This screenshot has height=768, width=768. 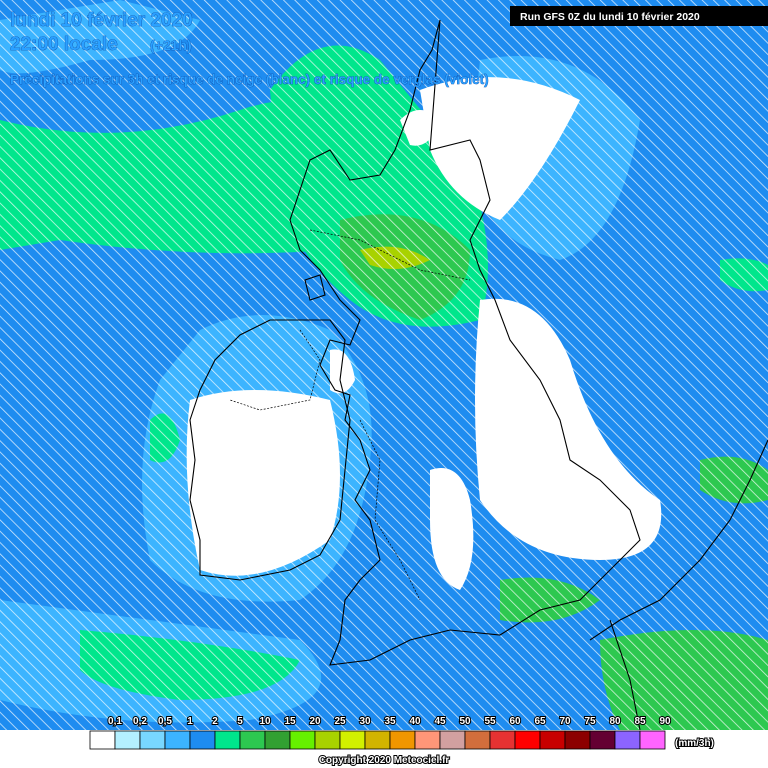 I want to click on legend-label: 40, so click(x=415, y=721).